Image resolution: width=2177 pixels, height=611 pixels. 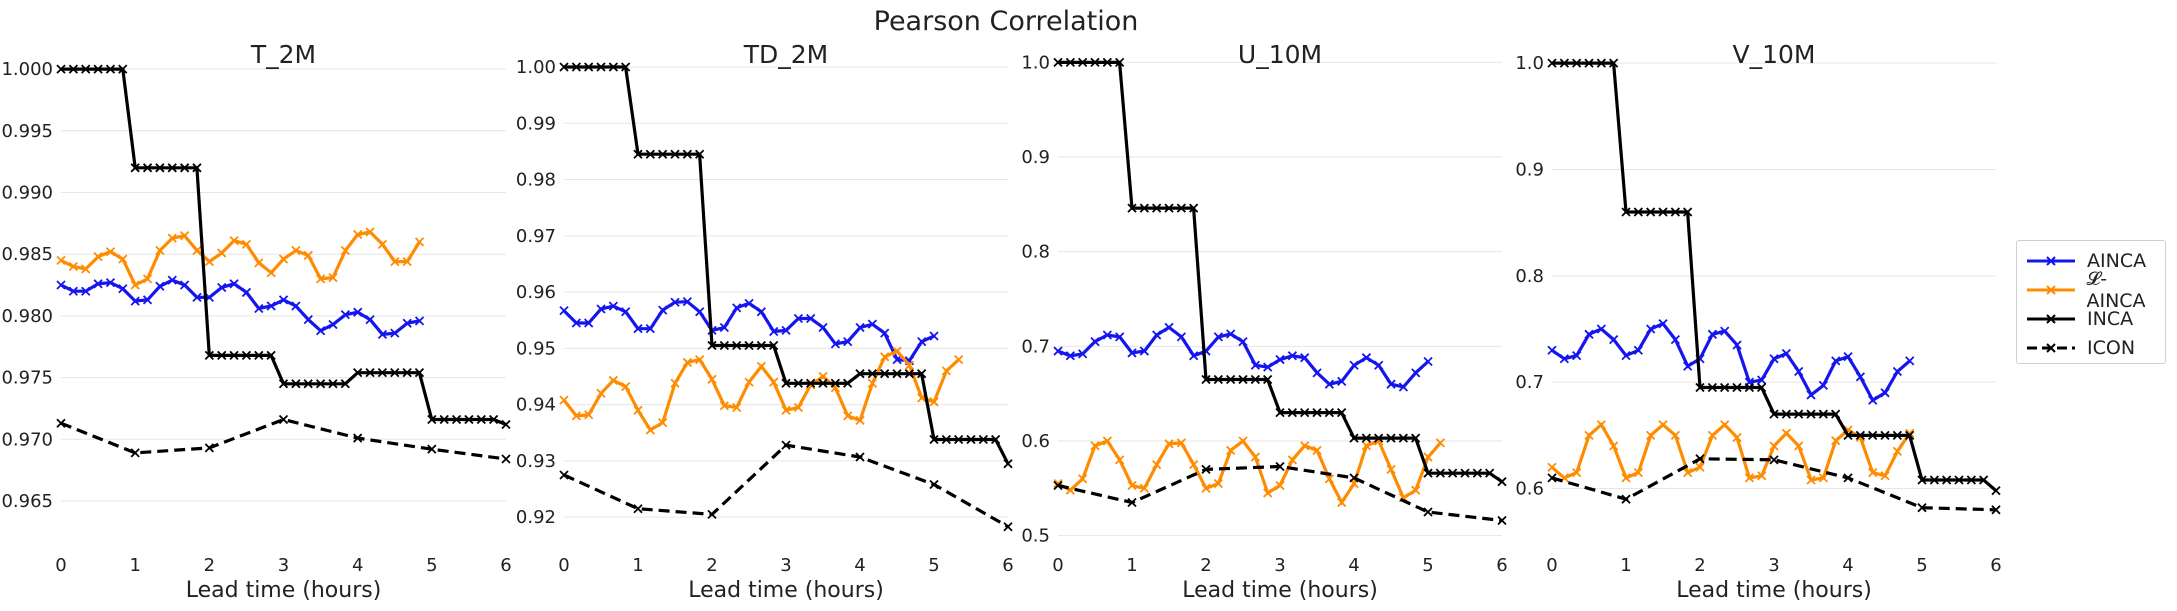 I want to click on y-tick-label: 0.9, so click(x=1529, y=169).